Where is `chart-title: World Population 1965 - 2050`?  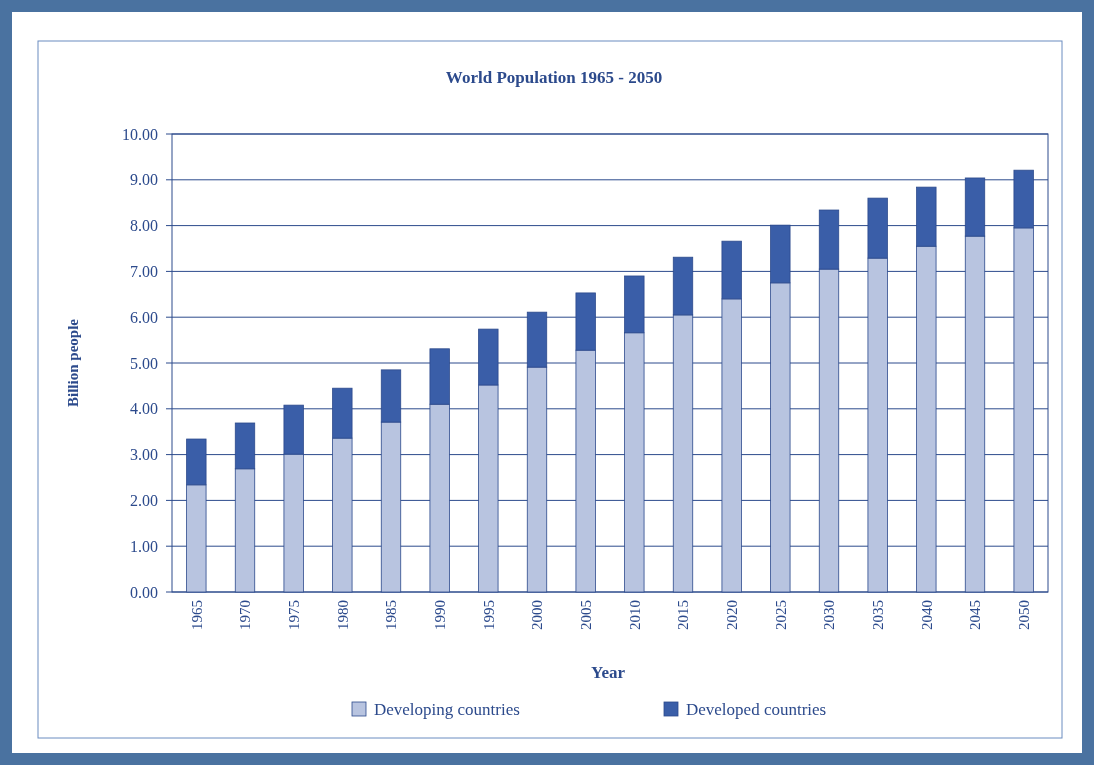
chart-title: World Population 1965 - 2050 is located at coordinates (554, 77).